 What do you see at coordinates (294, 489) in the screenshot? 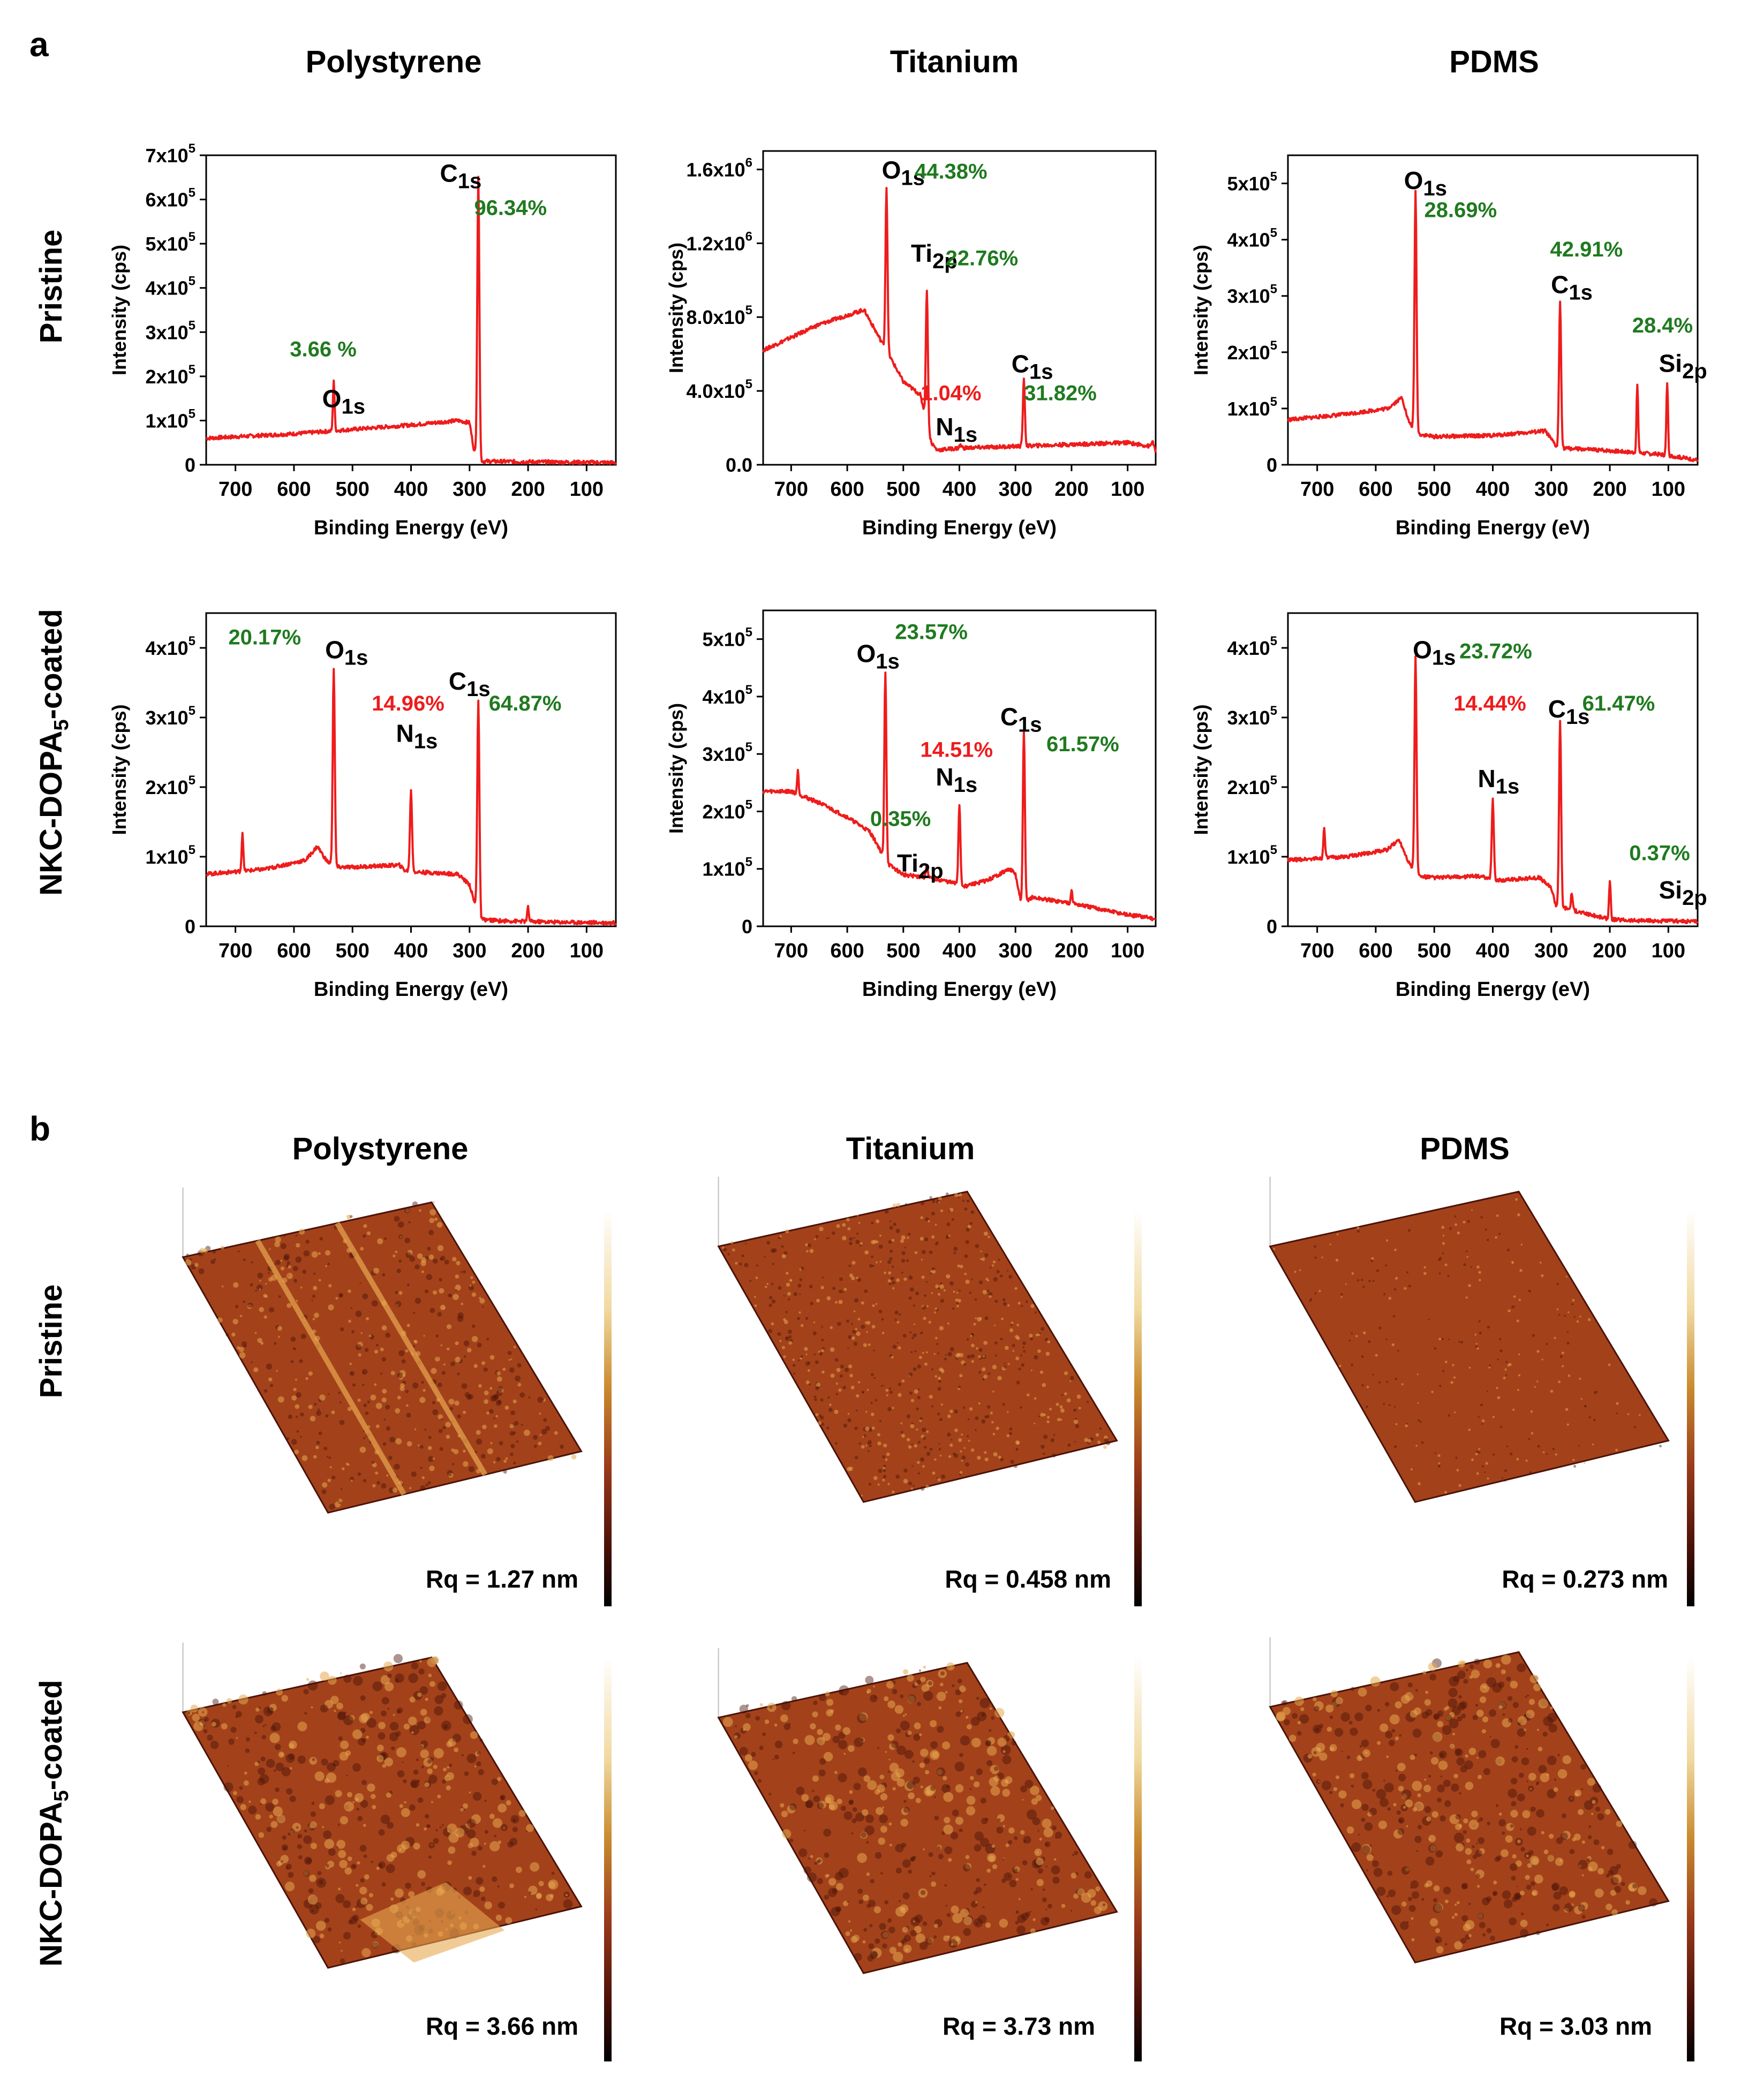
I see `x-tick-label: 600` at bounding box center [294, 489].